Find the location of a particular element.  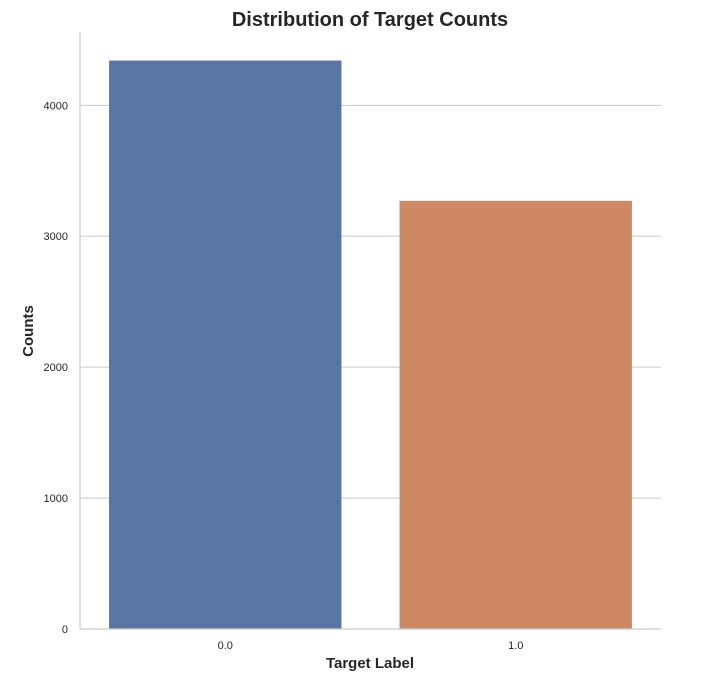

chart-title: Distribution of Target Counts is located at coordinates (370, 20).